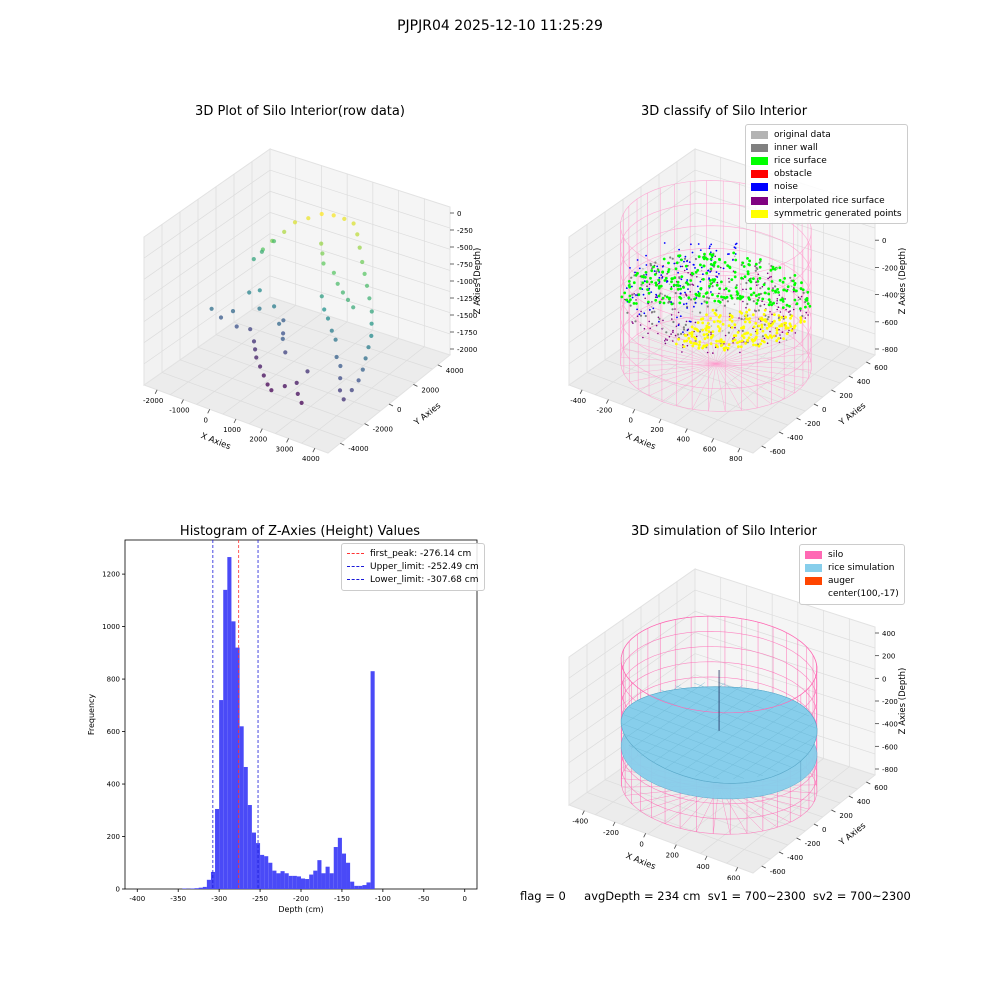 The image size is (1000, 1000). What do you see at coordinates (813, 580) in the screenshot?
I see `legend-swatch` at bounding box center [813, 580].